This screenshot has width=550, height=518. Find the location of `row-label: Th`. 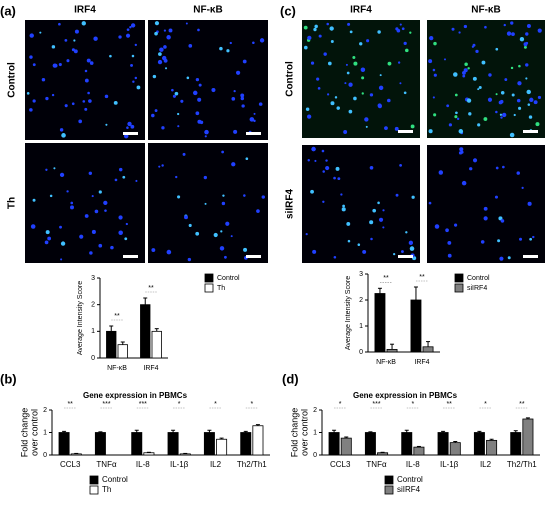

row-label: Th is located at coordinates (12, 203).